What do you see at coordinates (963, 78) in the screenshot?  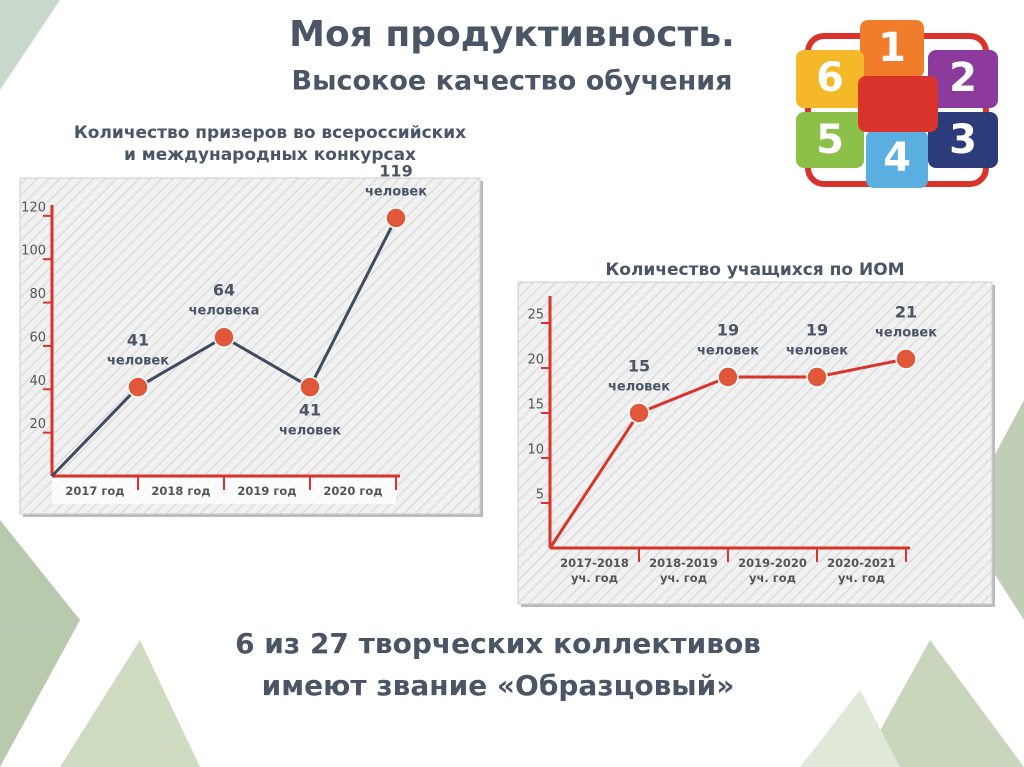 I see `logo-digit: 2` at bounding box center [963, 78].